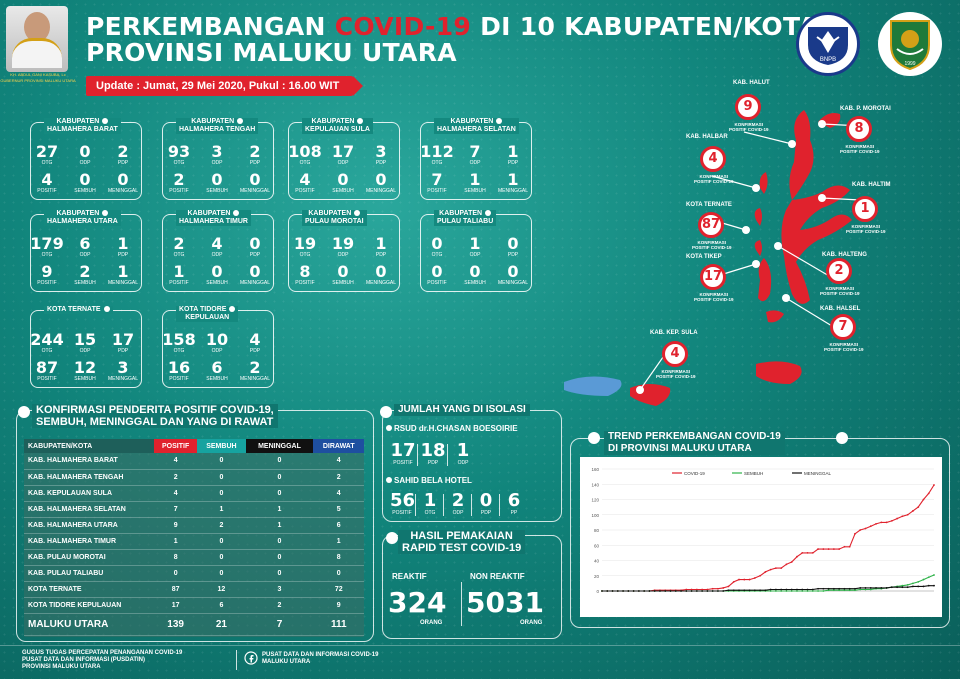 The image size is (960, 679). I want to click on stat-otg: 244 OTG, so click(47, 343).